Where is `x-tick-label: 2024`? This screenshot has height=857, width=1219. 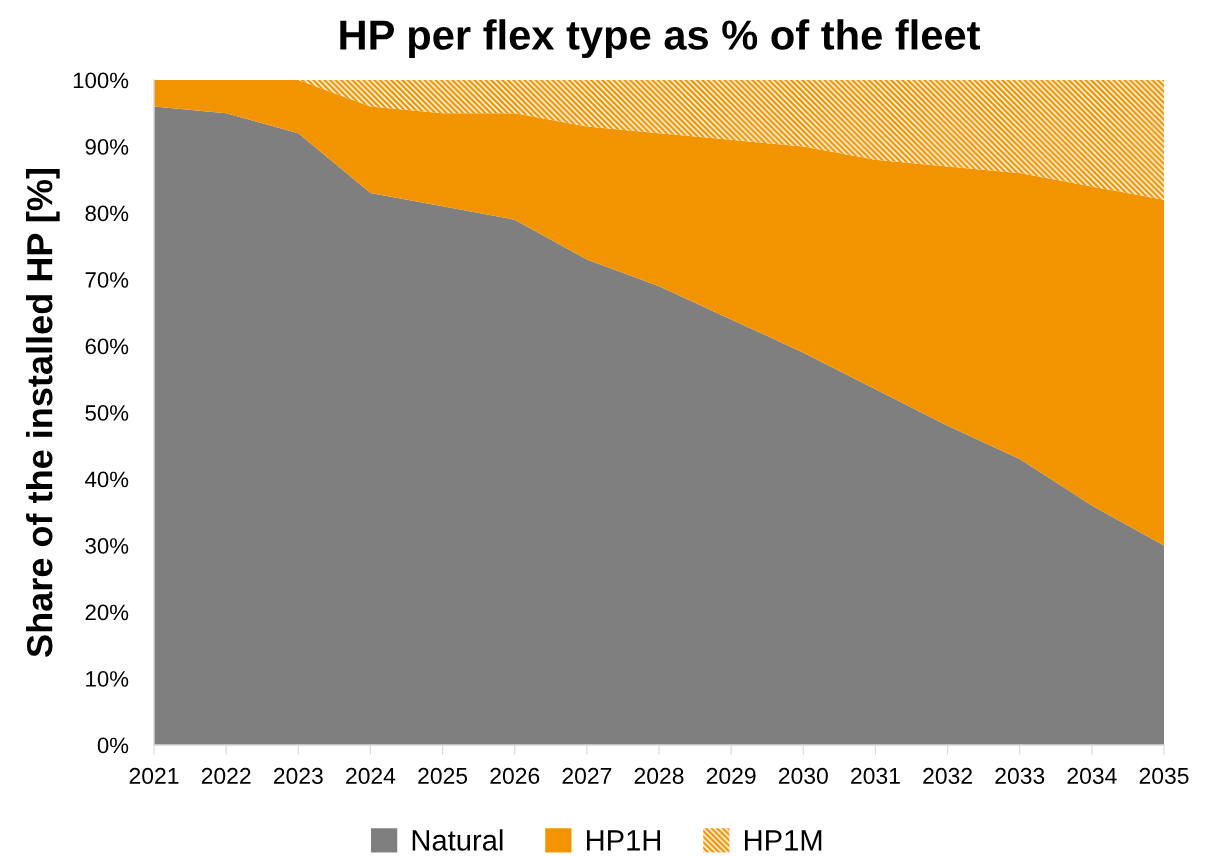 x-tick-label: 2024 is located at coordinates (371, 776).